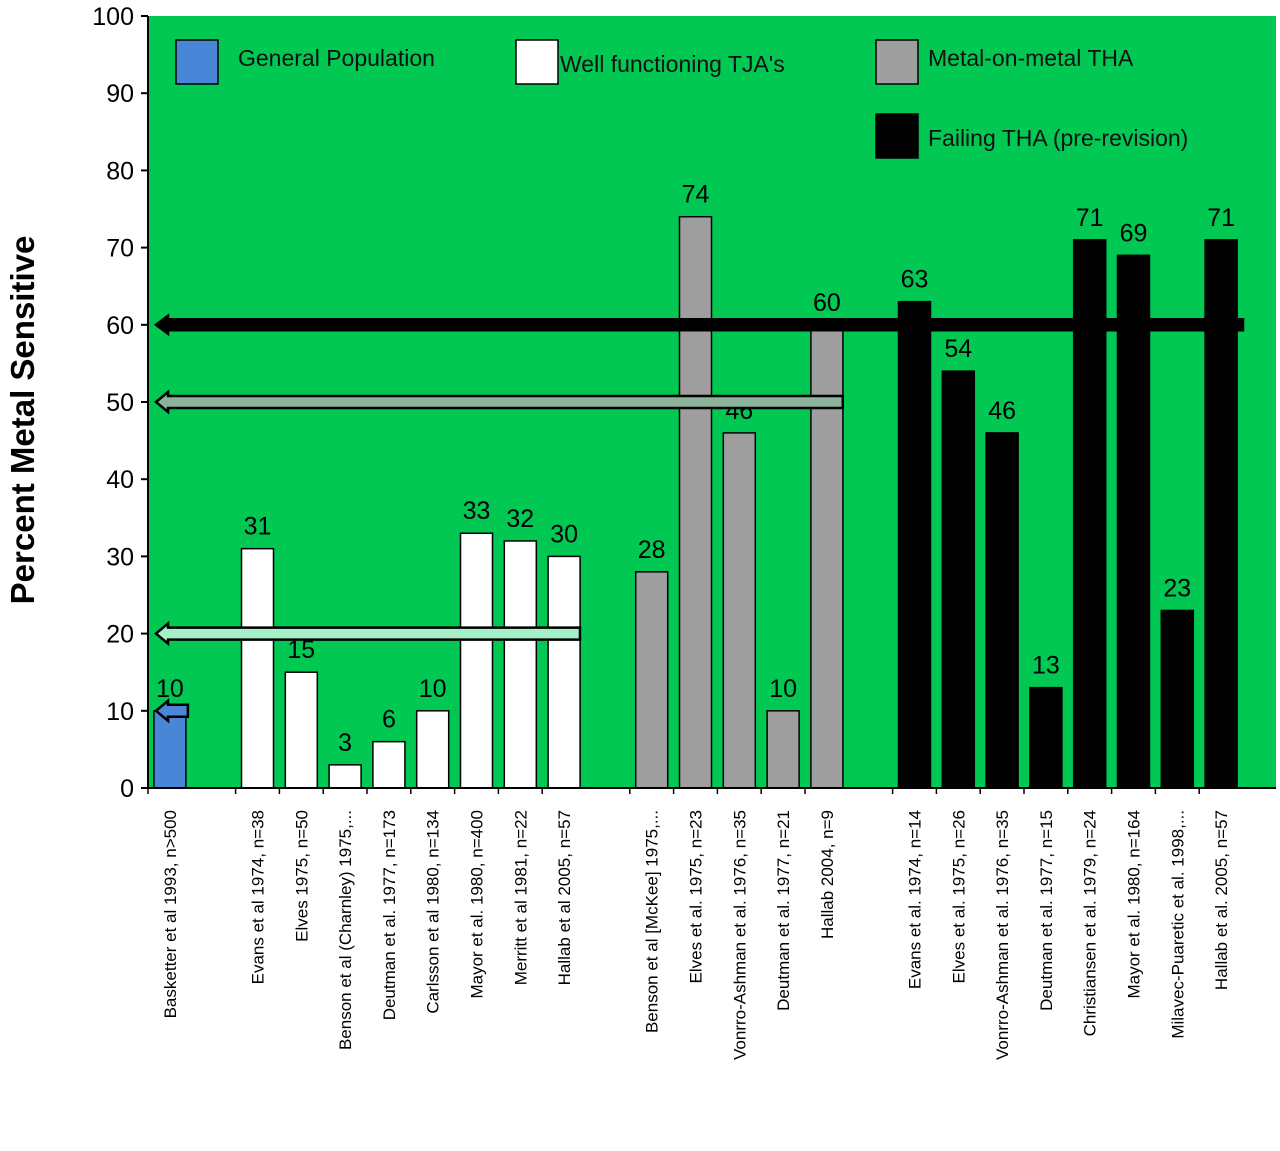 Image resolution: width=1280 pixels, height=1151 pixels. Describe the element at coordinates (22, 420) in the screenshot. I see `y-axis-title: Percent Metal Sensitive` at that location.